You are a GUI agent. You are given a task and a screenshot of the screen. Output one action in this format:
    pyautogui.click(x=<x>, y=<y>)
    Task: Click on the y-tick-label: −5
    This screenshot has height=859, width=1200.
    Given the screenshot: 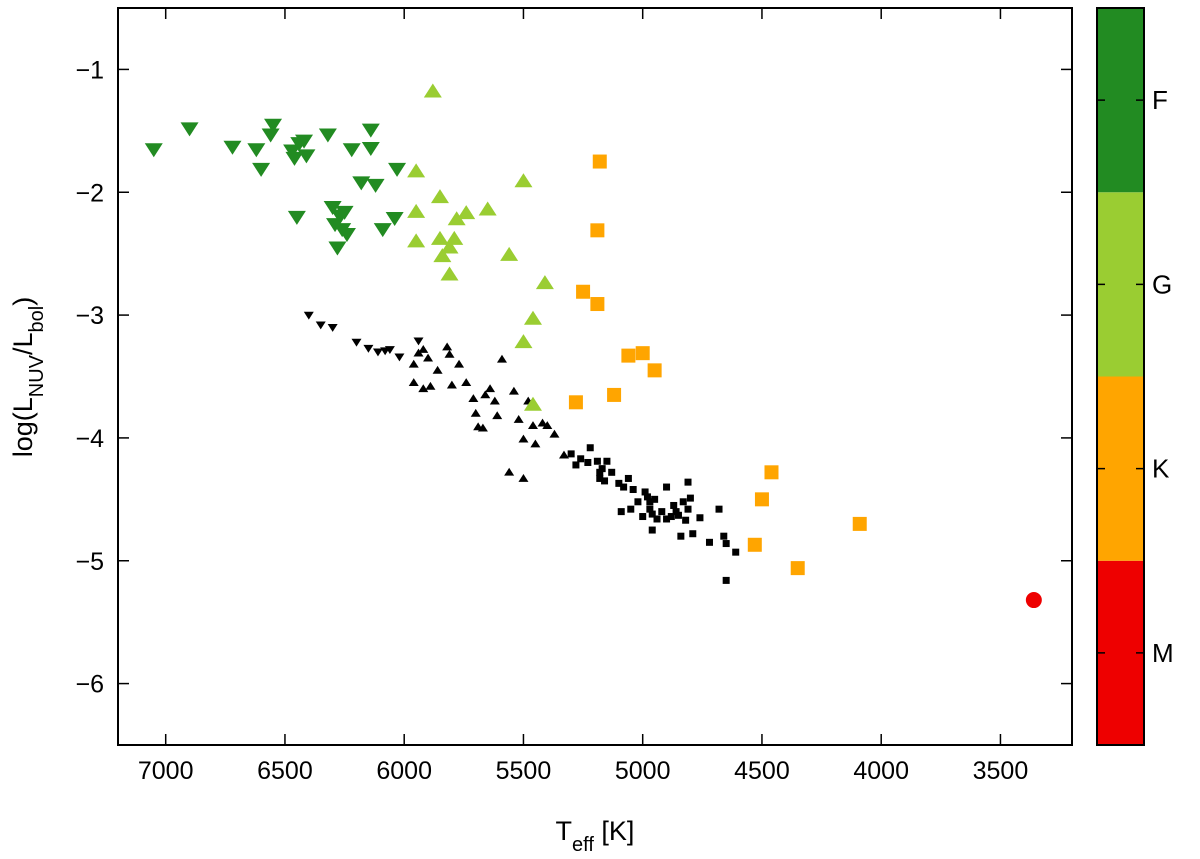 What is the action you would take?
    pyautogui.click(x=89, y=562)
    